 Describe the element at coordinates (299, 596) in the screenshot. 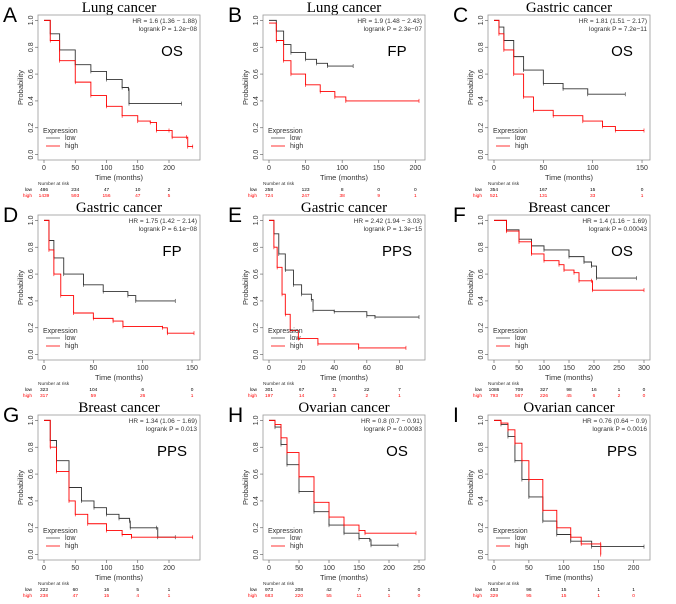

I see `risk-count-high: 220` at that location.